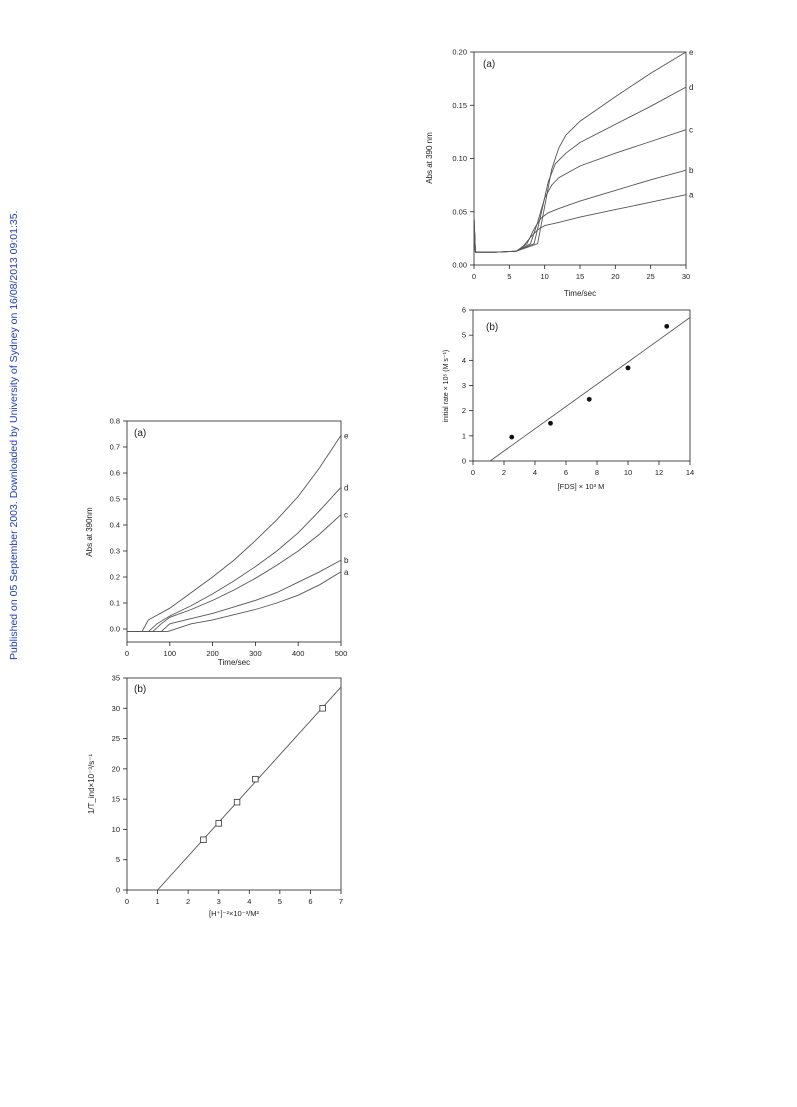  I want to click on x-tick-label: 6, so click(310, 901).